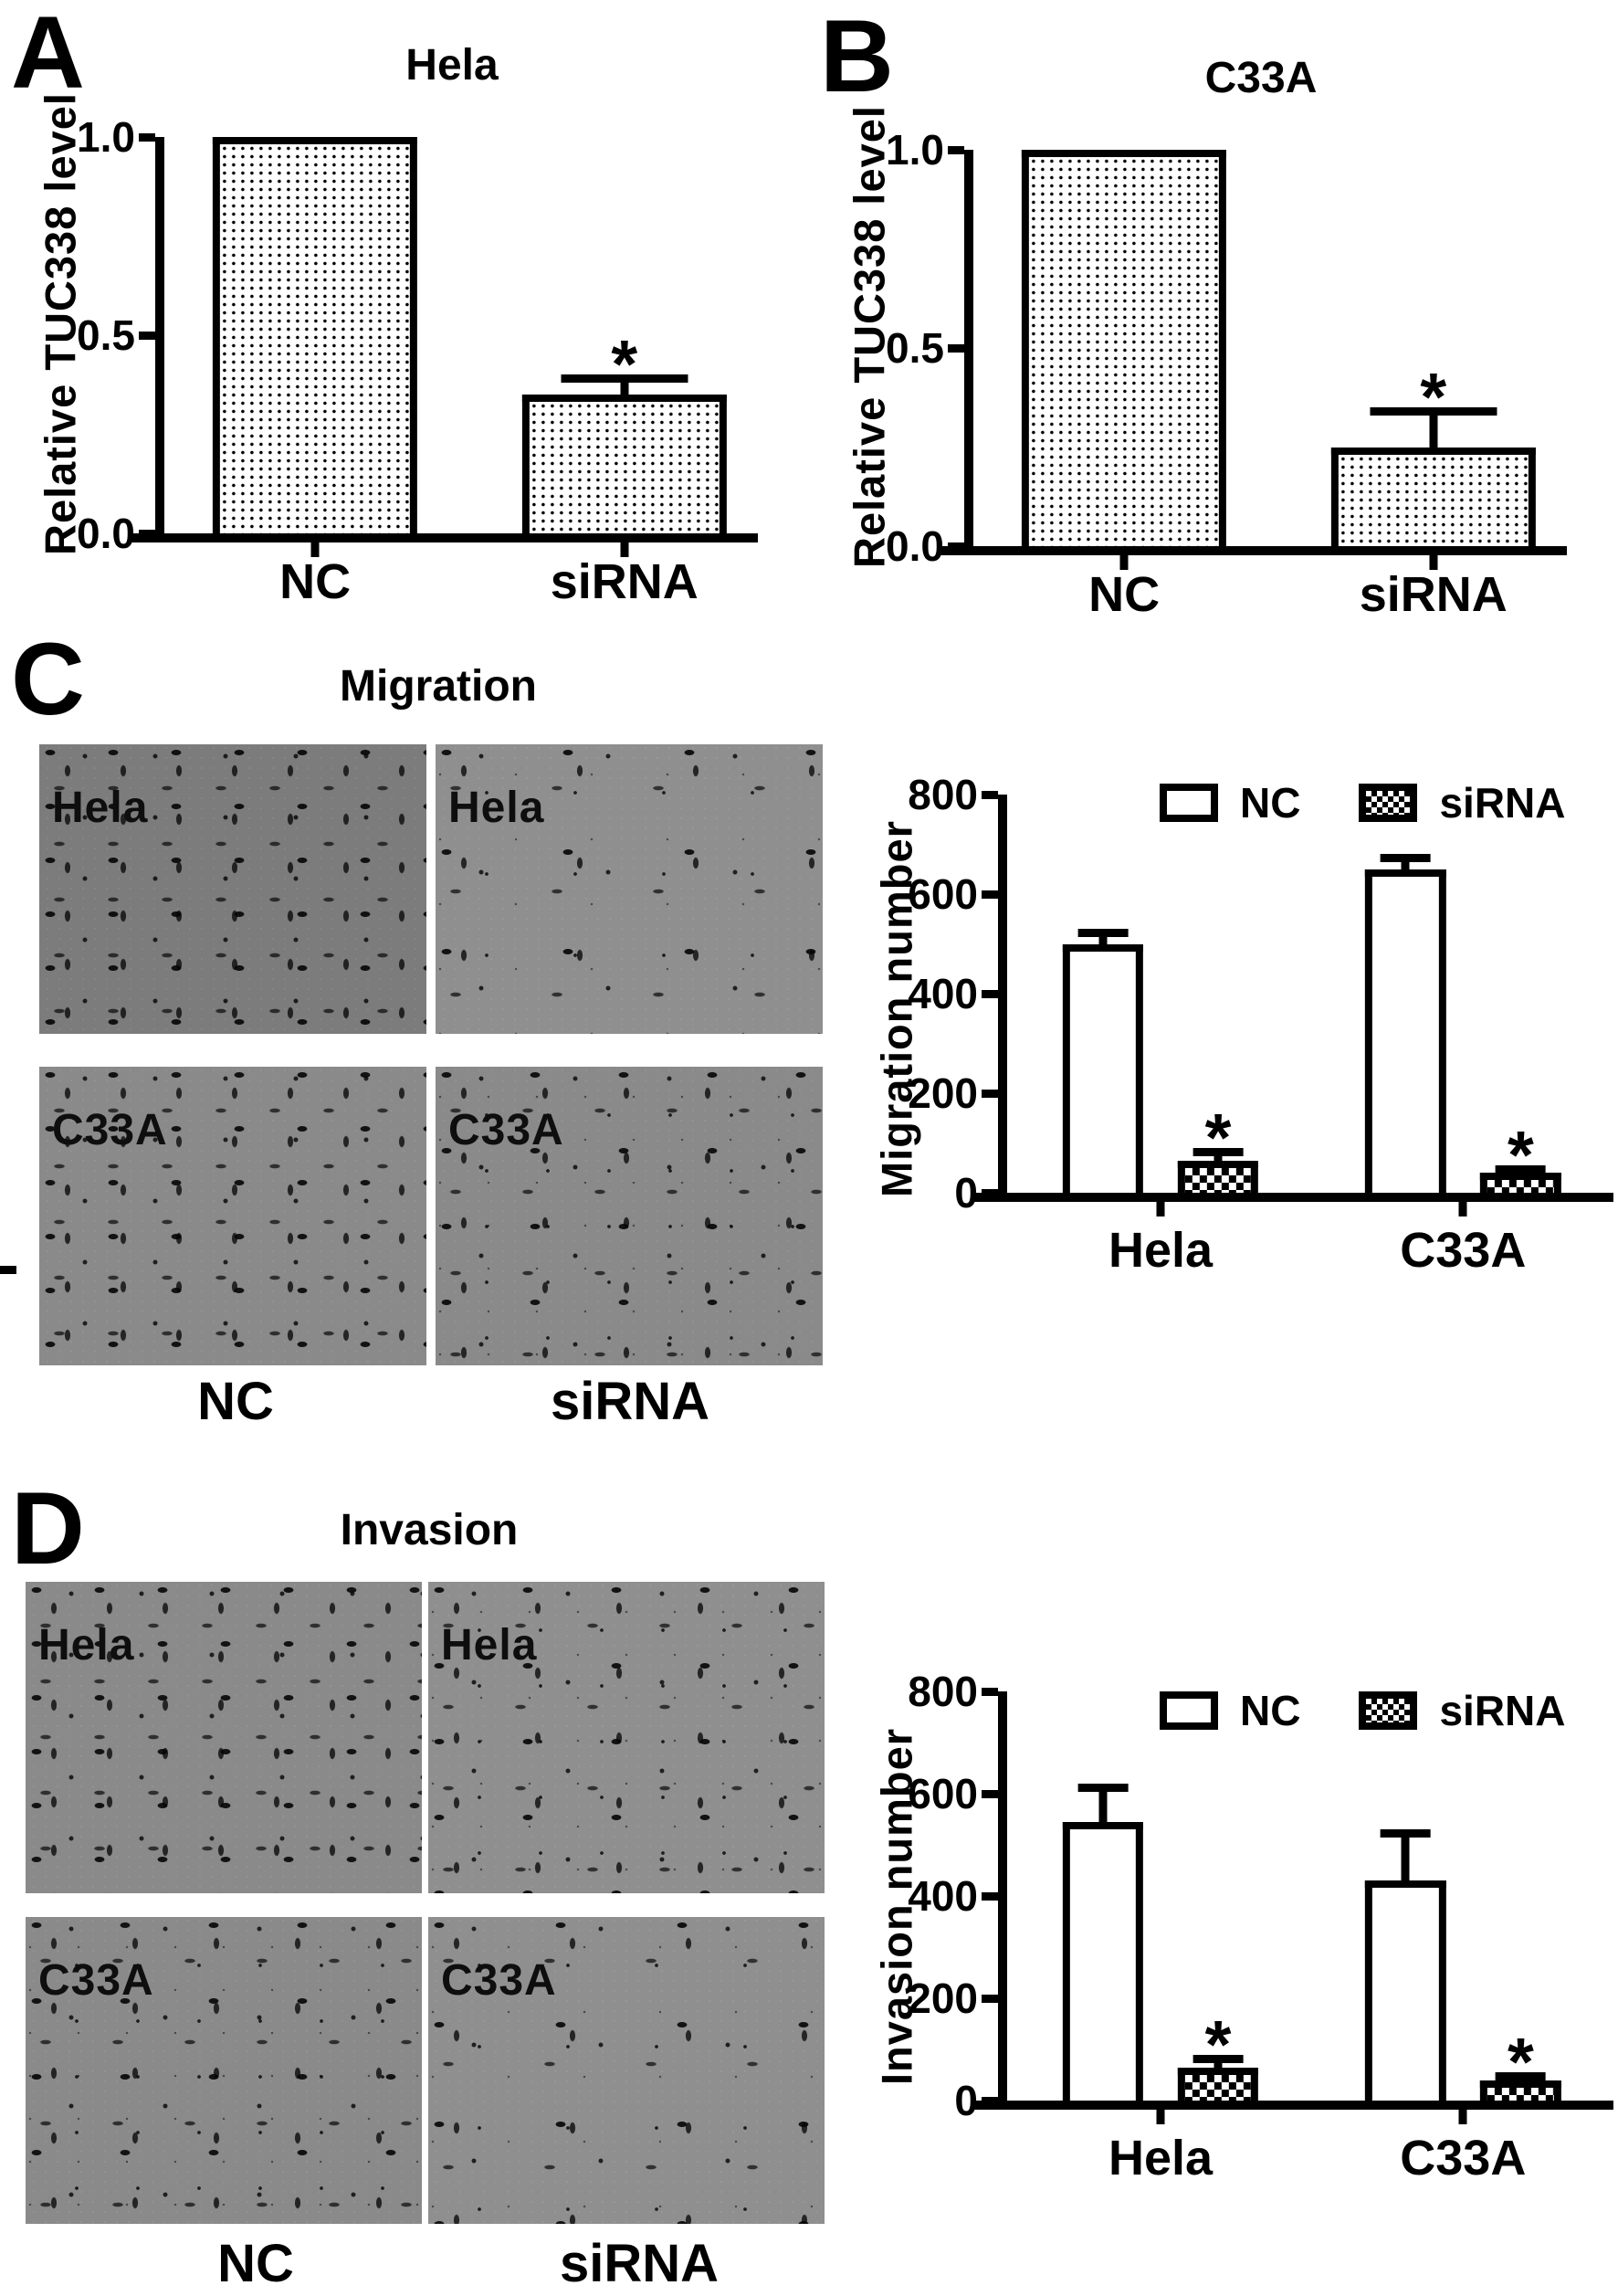 The image size is (1618, 2296). I want to click on micro-image-invasion-hela-nc: Hela, so click(224, 1737).